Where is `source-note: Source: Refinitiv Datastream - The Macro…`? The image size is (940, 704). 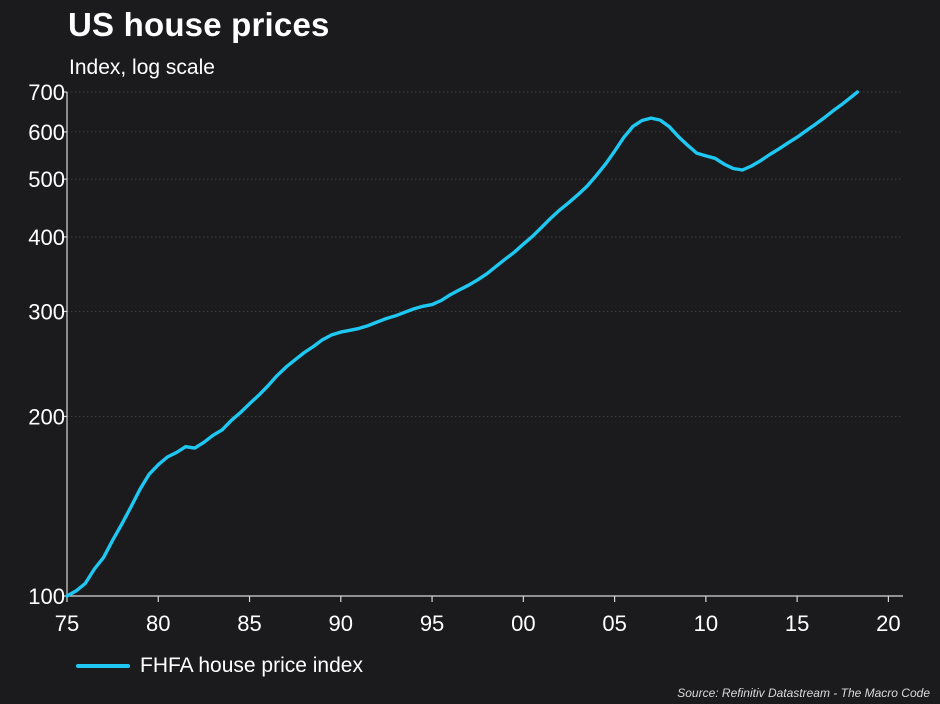
source-note: Source: Refinitiv Datastream - The Macro… is located at coordinates (803, 693).